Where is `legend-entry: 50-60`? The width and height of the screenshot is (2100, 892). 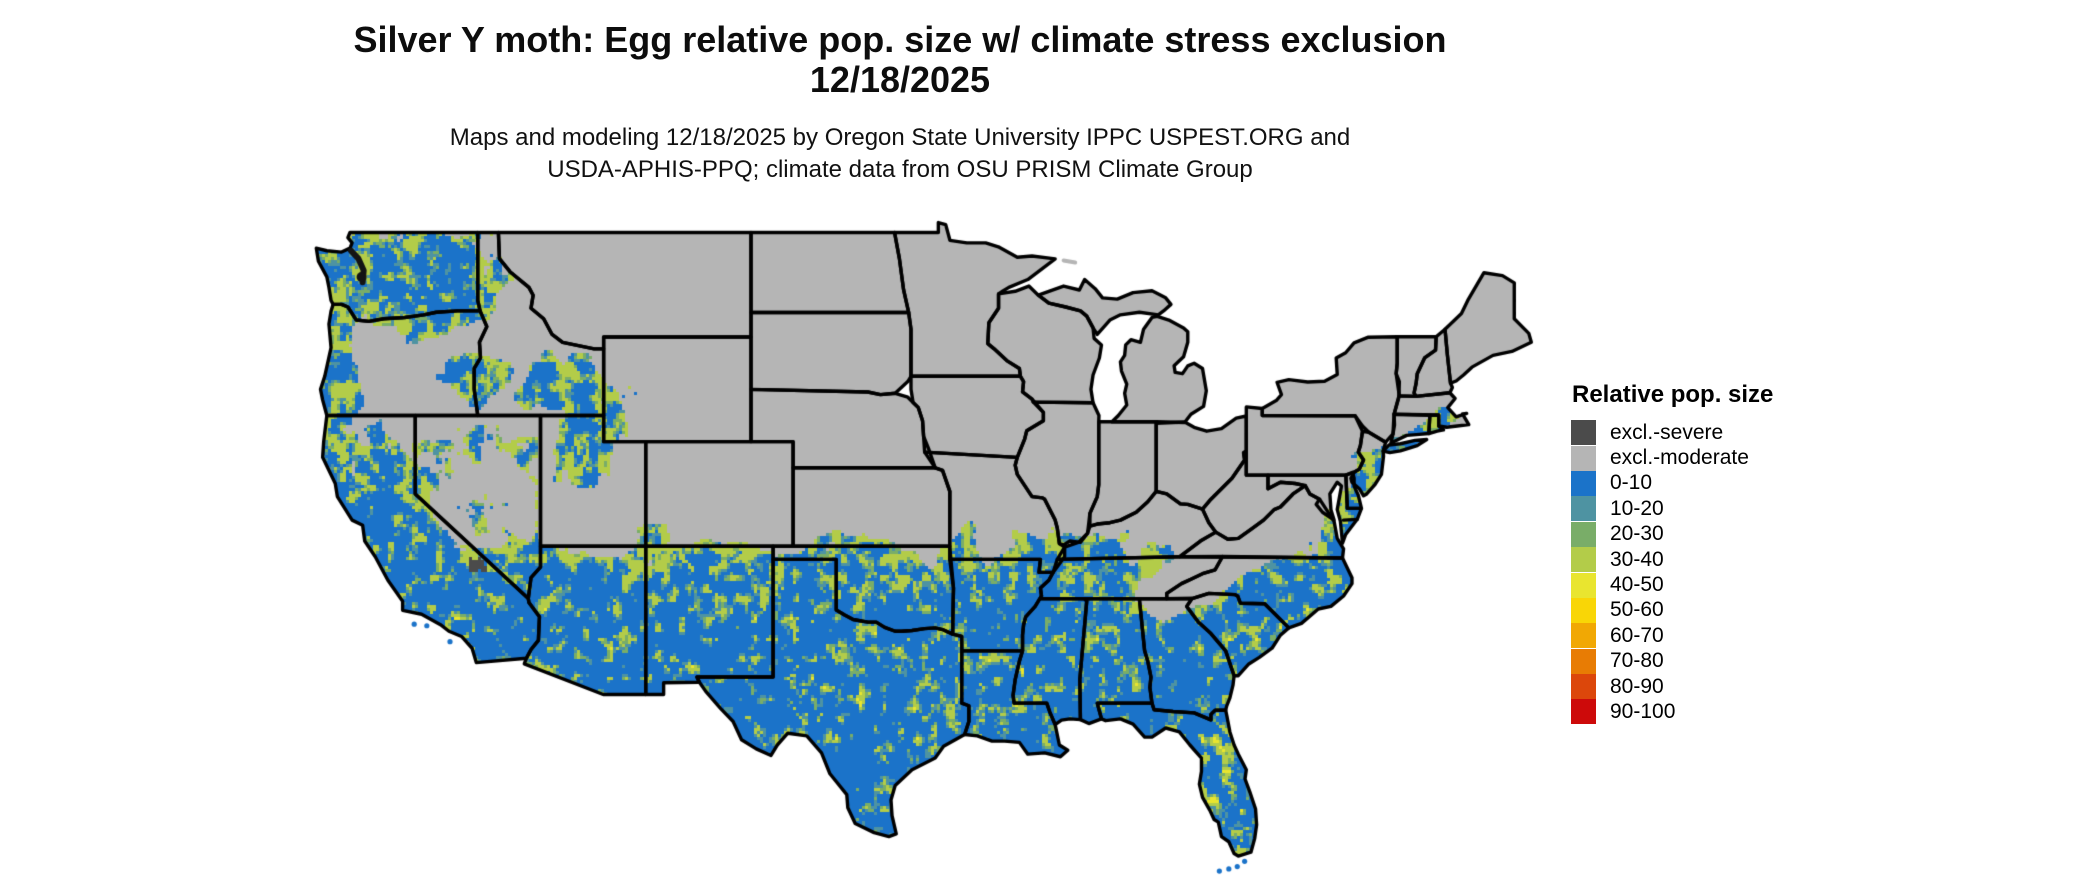 legend-entry: 50-60 is located at coordinates (1741, 610).